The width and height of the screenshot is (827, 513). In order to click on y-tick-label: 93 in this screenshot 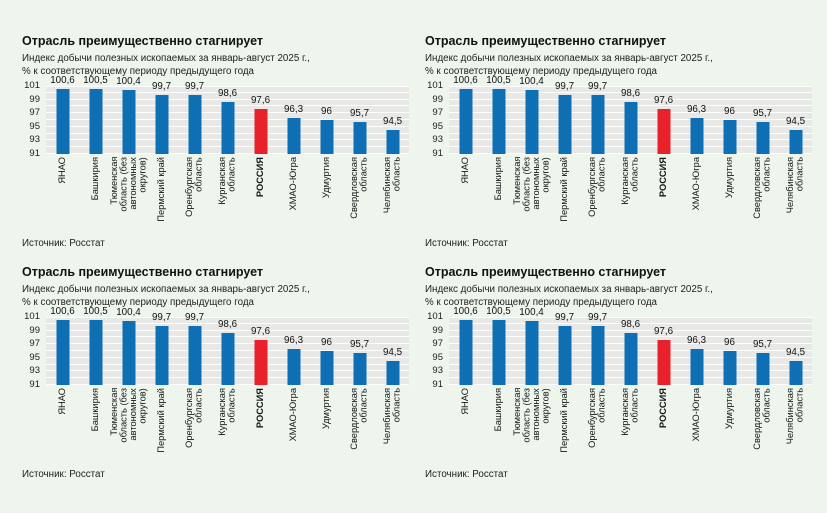, I will do `click(34, 371)`.